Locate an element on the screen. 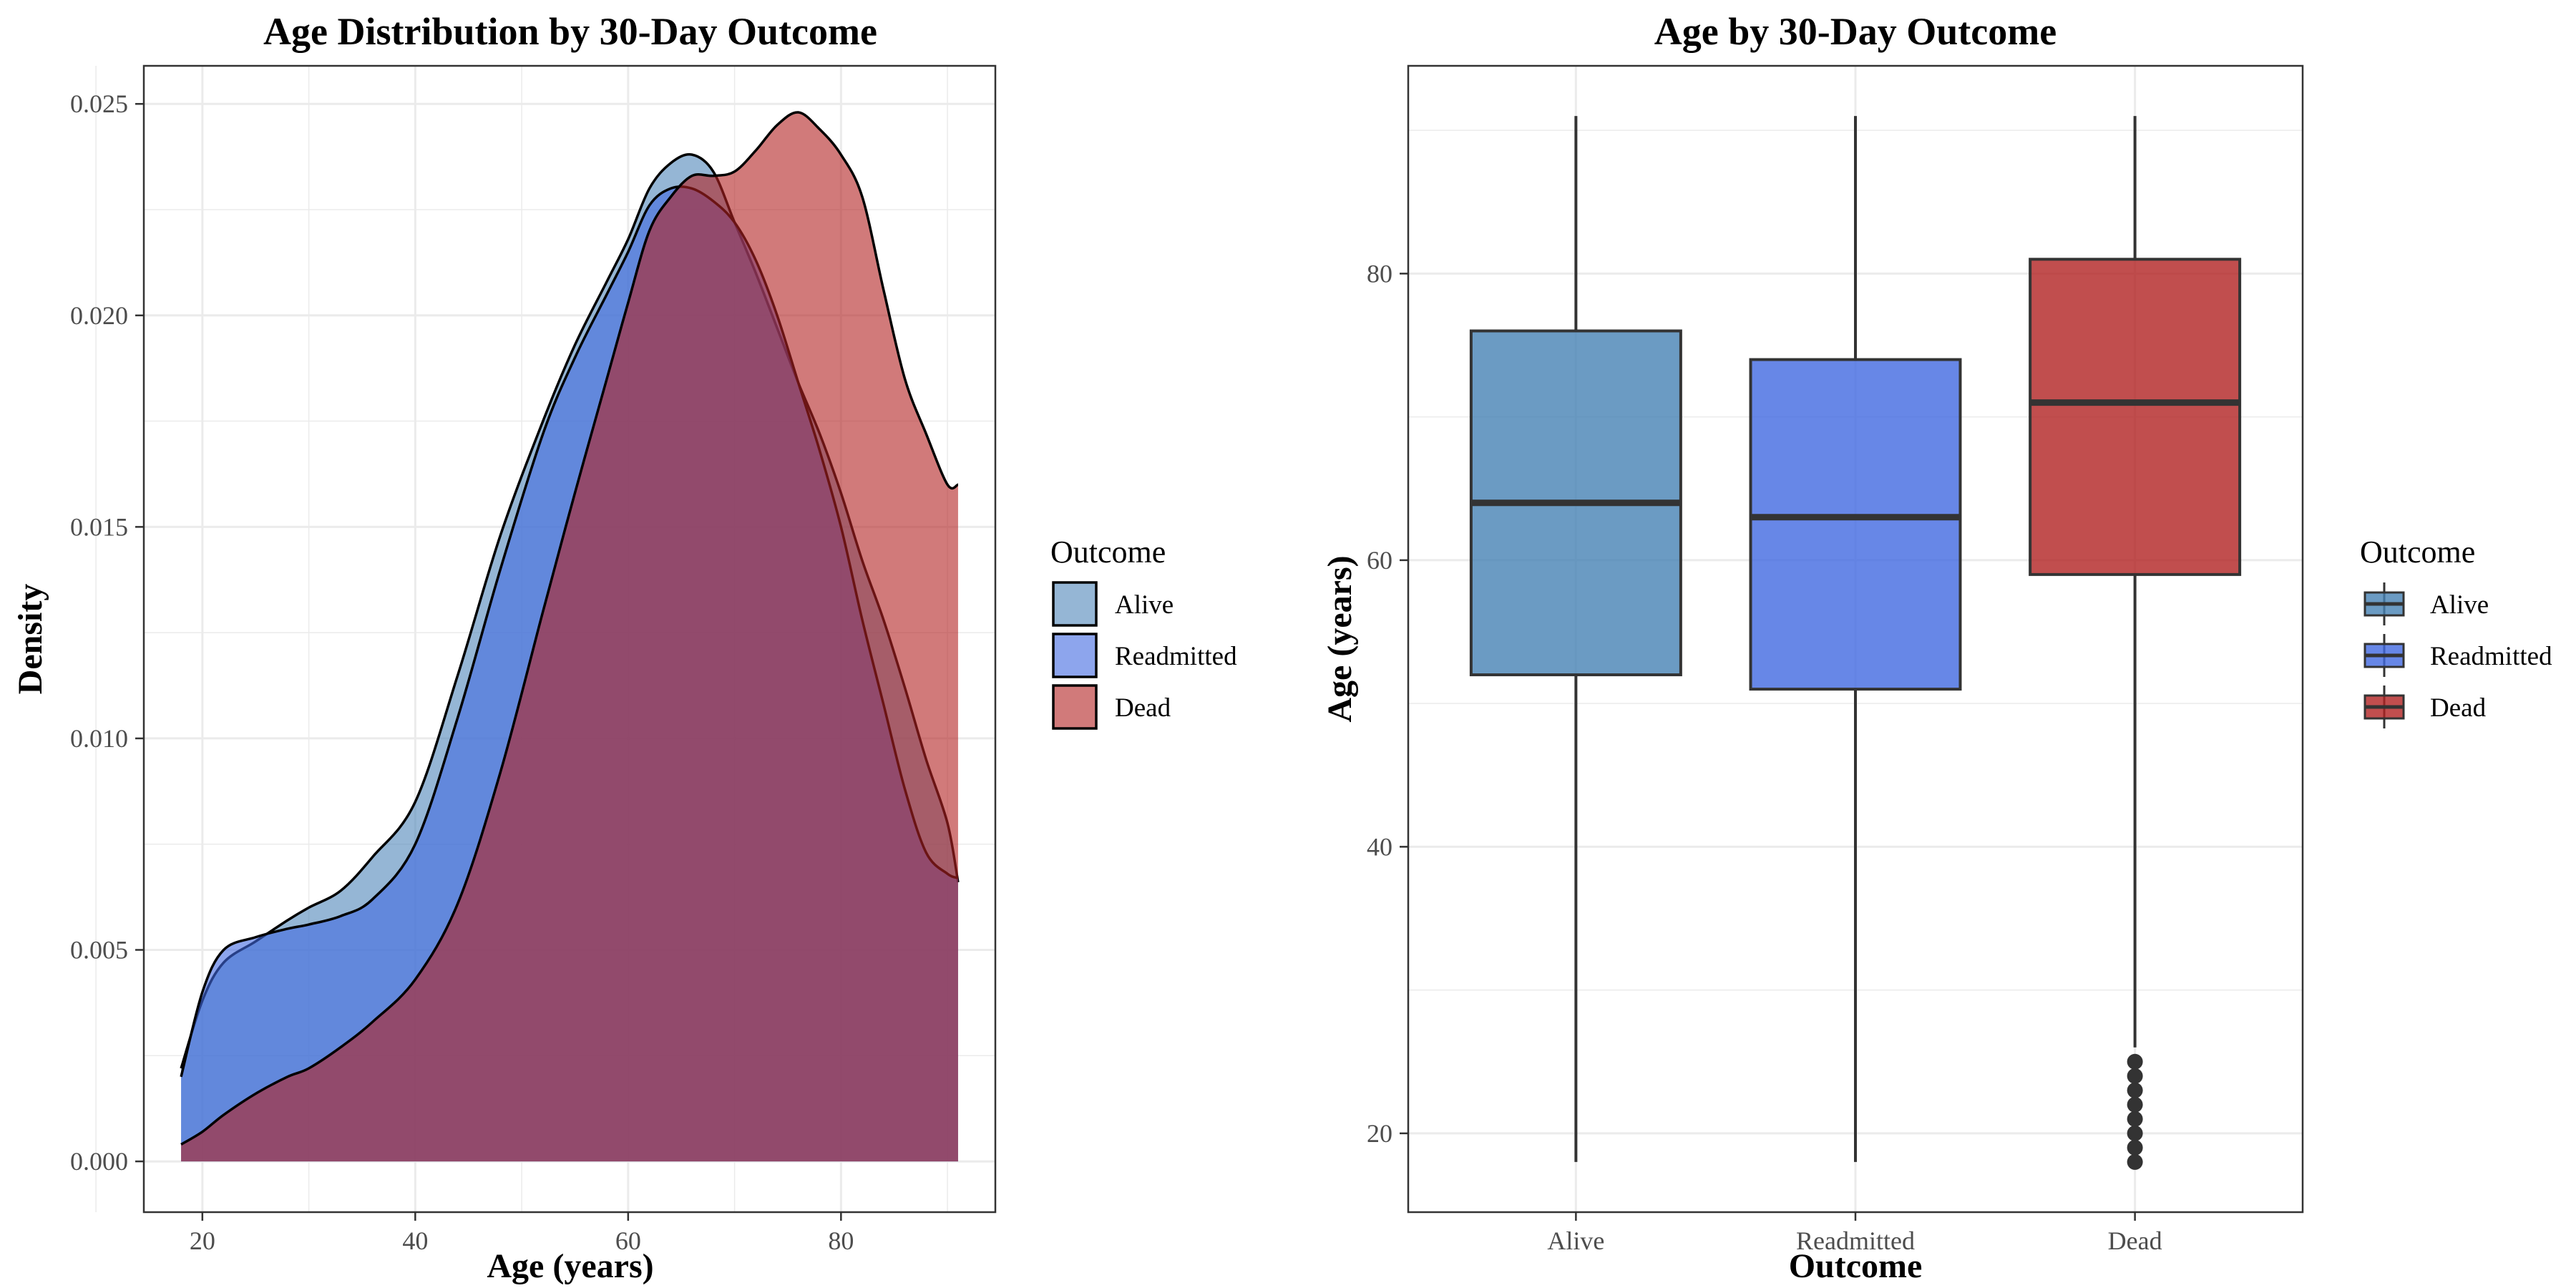 Image resolution: width=2576 pixels, height=1288 pixels. x-tick-label: 40 is located at coordinates (415, 1240).